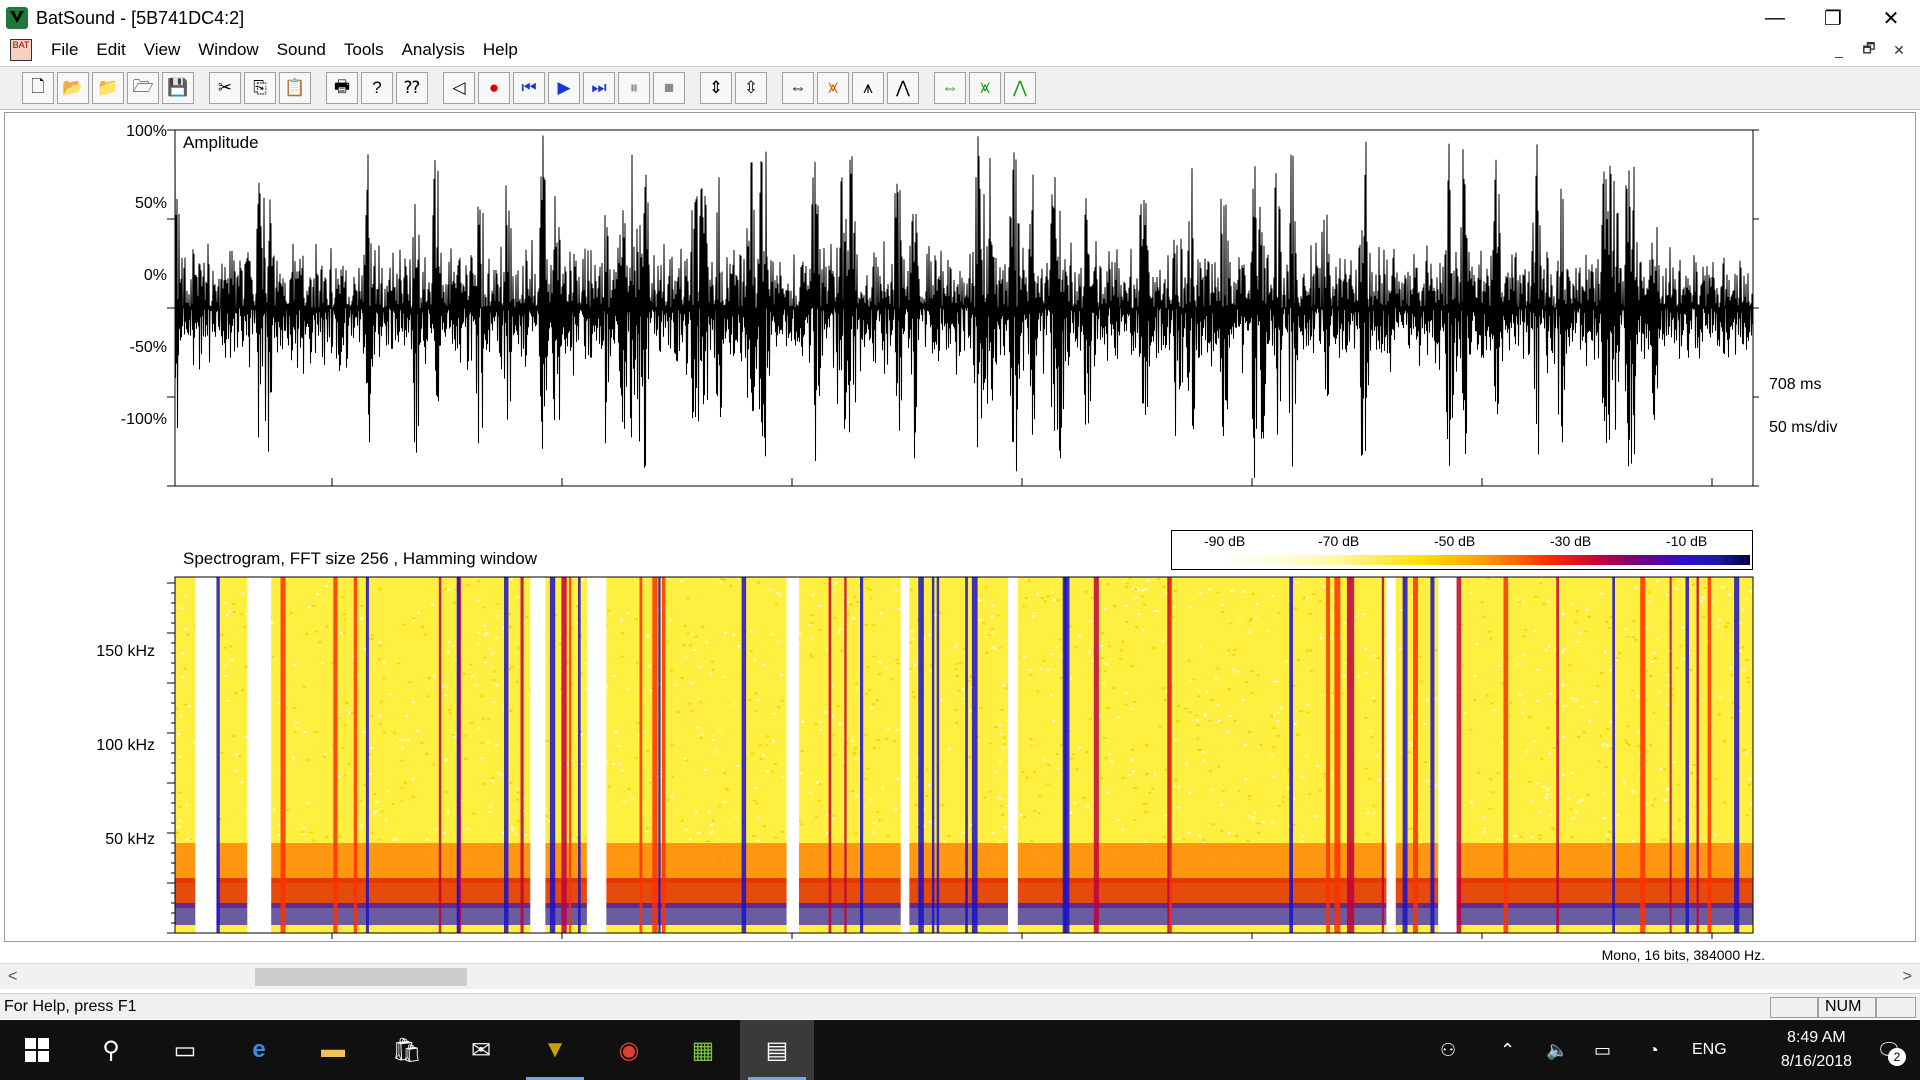  I want to click on minimize-button: —, so click(1775, 17).